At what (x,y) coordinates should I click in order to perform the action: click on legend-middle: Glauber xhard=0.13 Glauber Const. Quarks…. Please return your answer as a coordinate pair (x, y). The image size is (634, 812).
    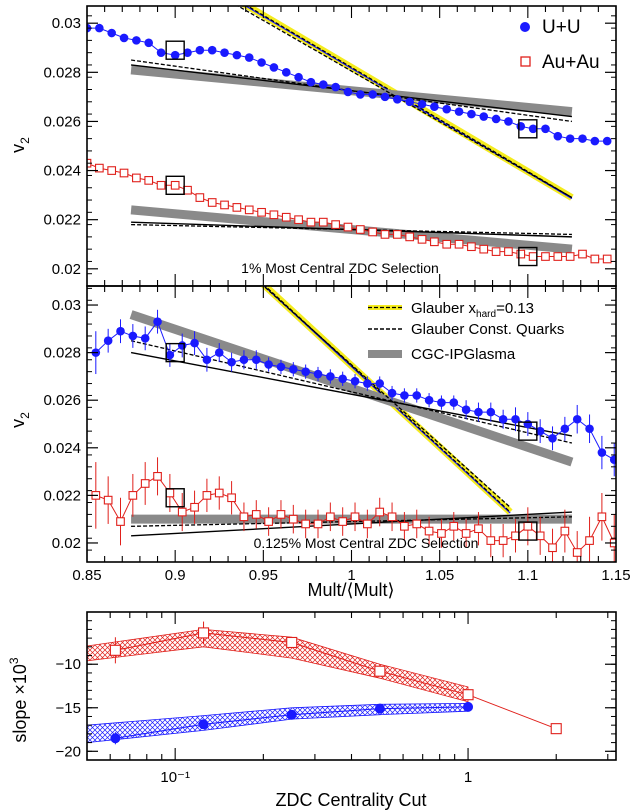
    Looking at the image, I should click on (466, 331).